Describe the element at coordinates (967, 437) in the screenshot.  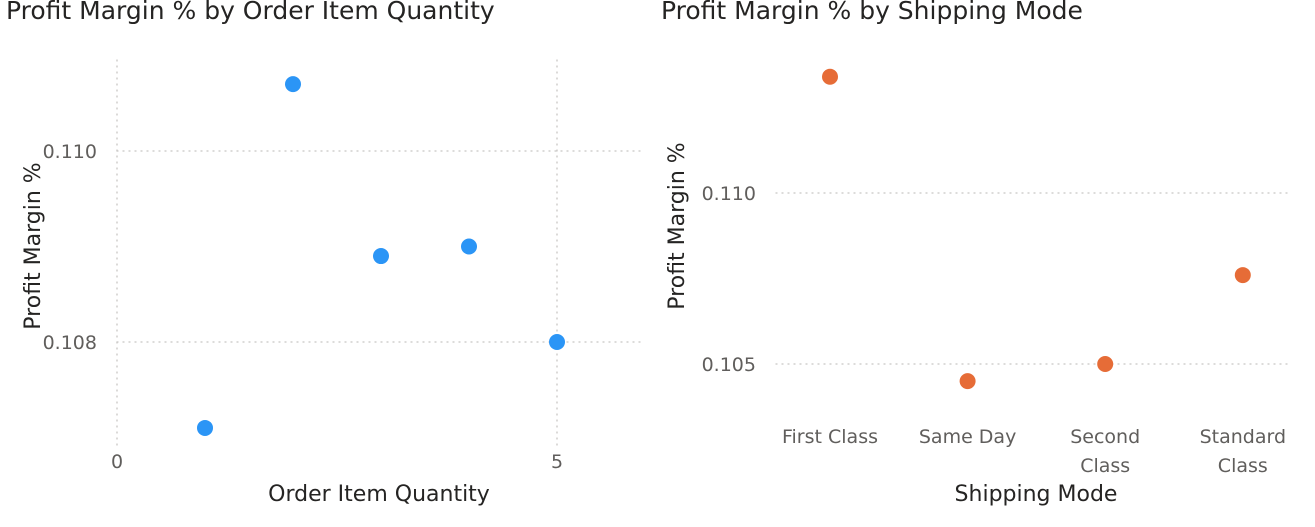
I see `x-tick-label: Same Day` at that location.